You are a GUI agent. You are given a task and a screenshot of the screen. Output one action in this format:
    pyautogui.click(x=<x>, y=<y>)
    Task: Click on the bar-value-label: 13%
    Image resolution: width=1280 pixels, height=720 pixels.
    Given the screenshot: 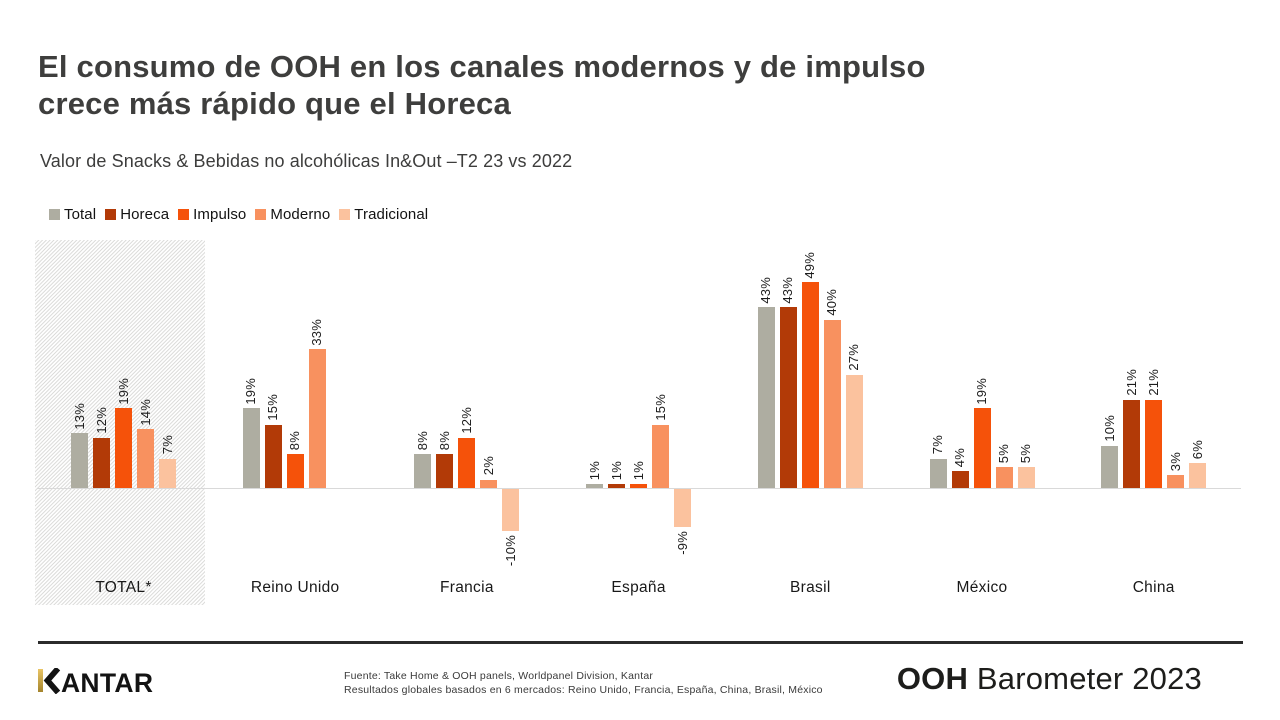 What is the action you would take?
    pyautogui.click(x=79, y=416)
    